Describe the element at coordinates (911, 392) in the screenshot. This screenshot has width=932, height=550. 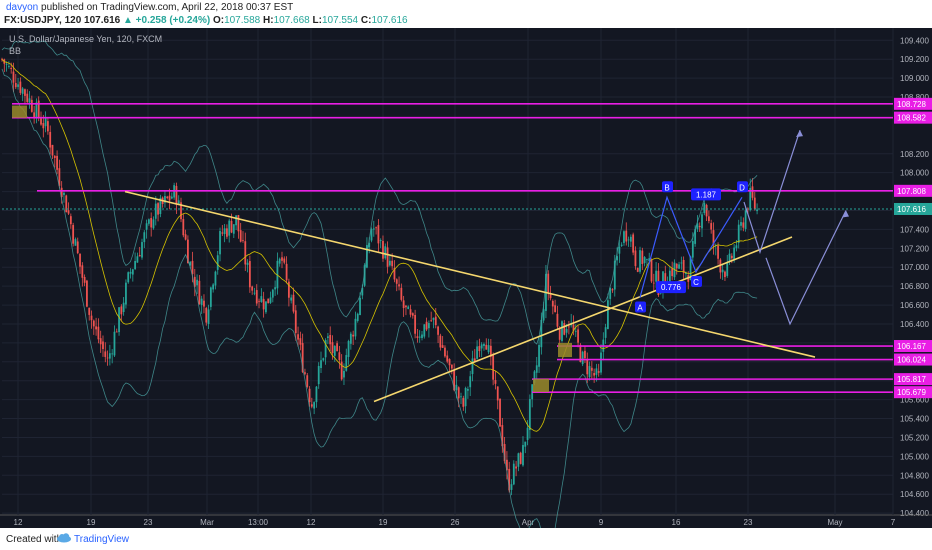
I see `level-label: 105.679` at that location.